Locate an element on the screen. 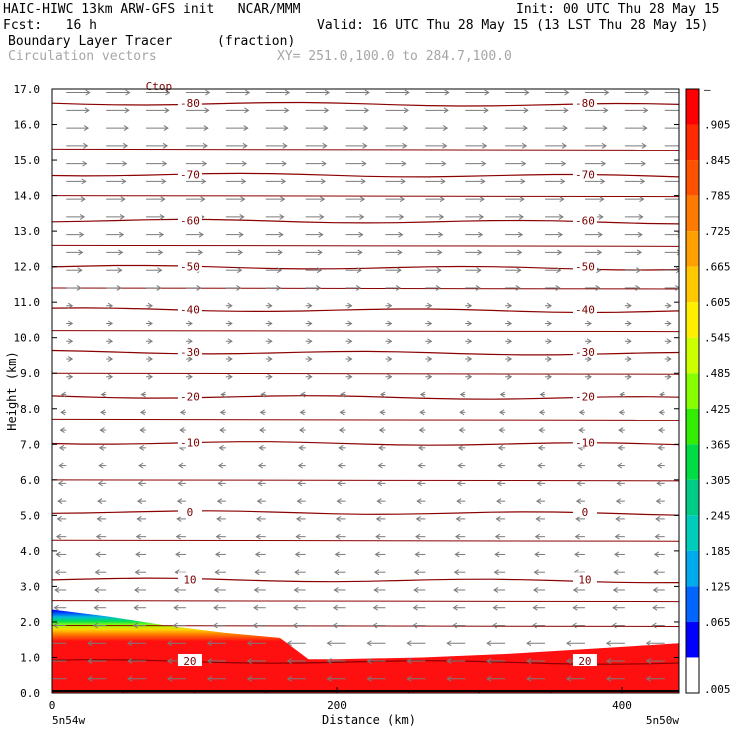 This screenshot has height=740, width=740. y-tick-label: 1.0 is located at coordinates (30, 657).